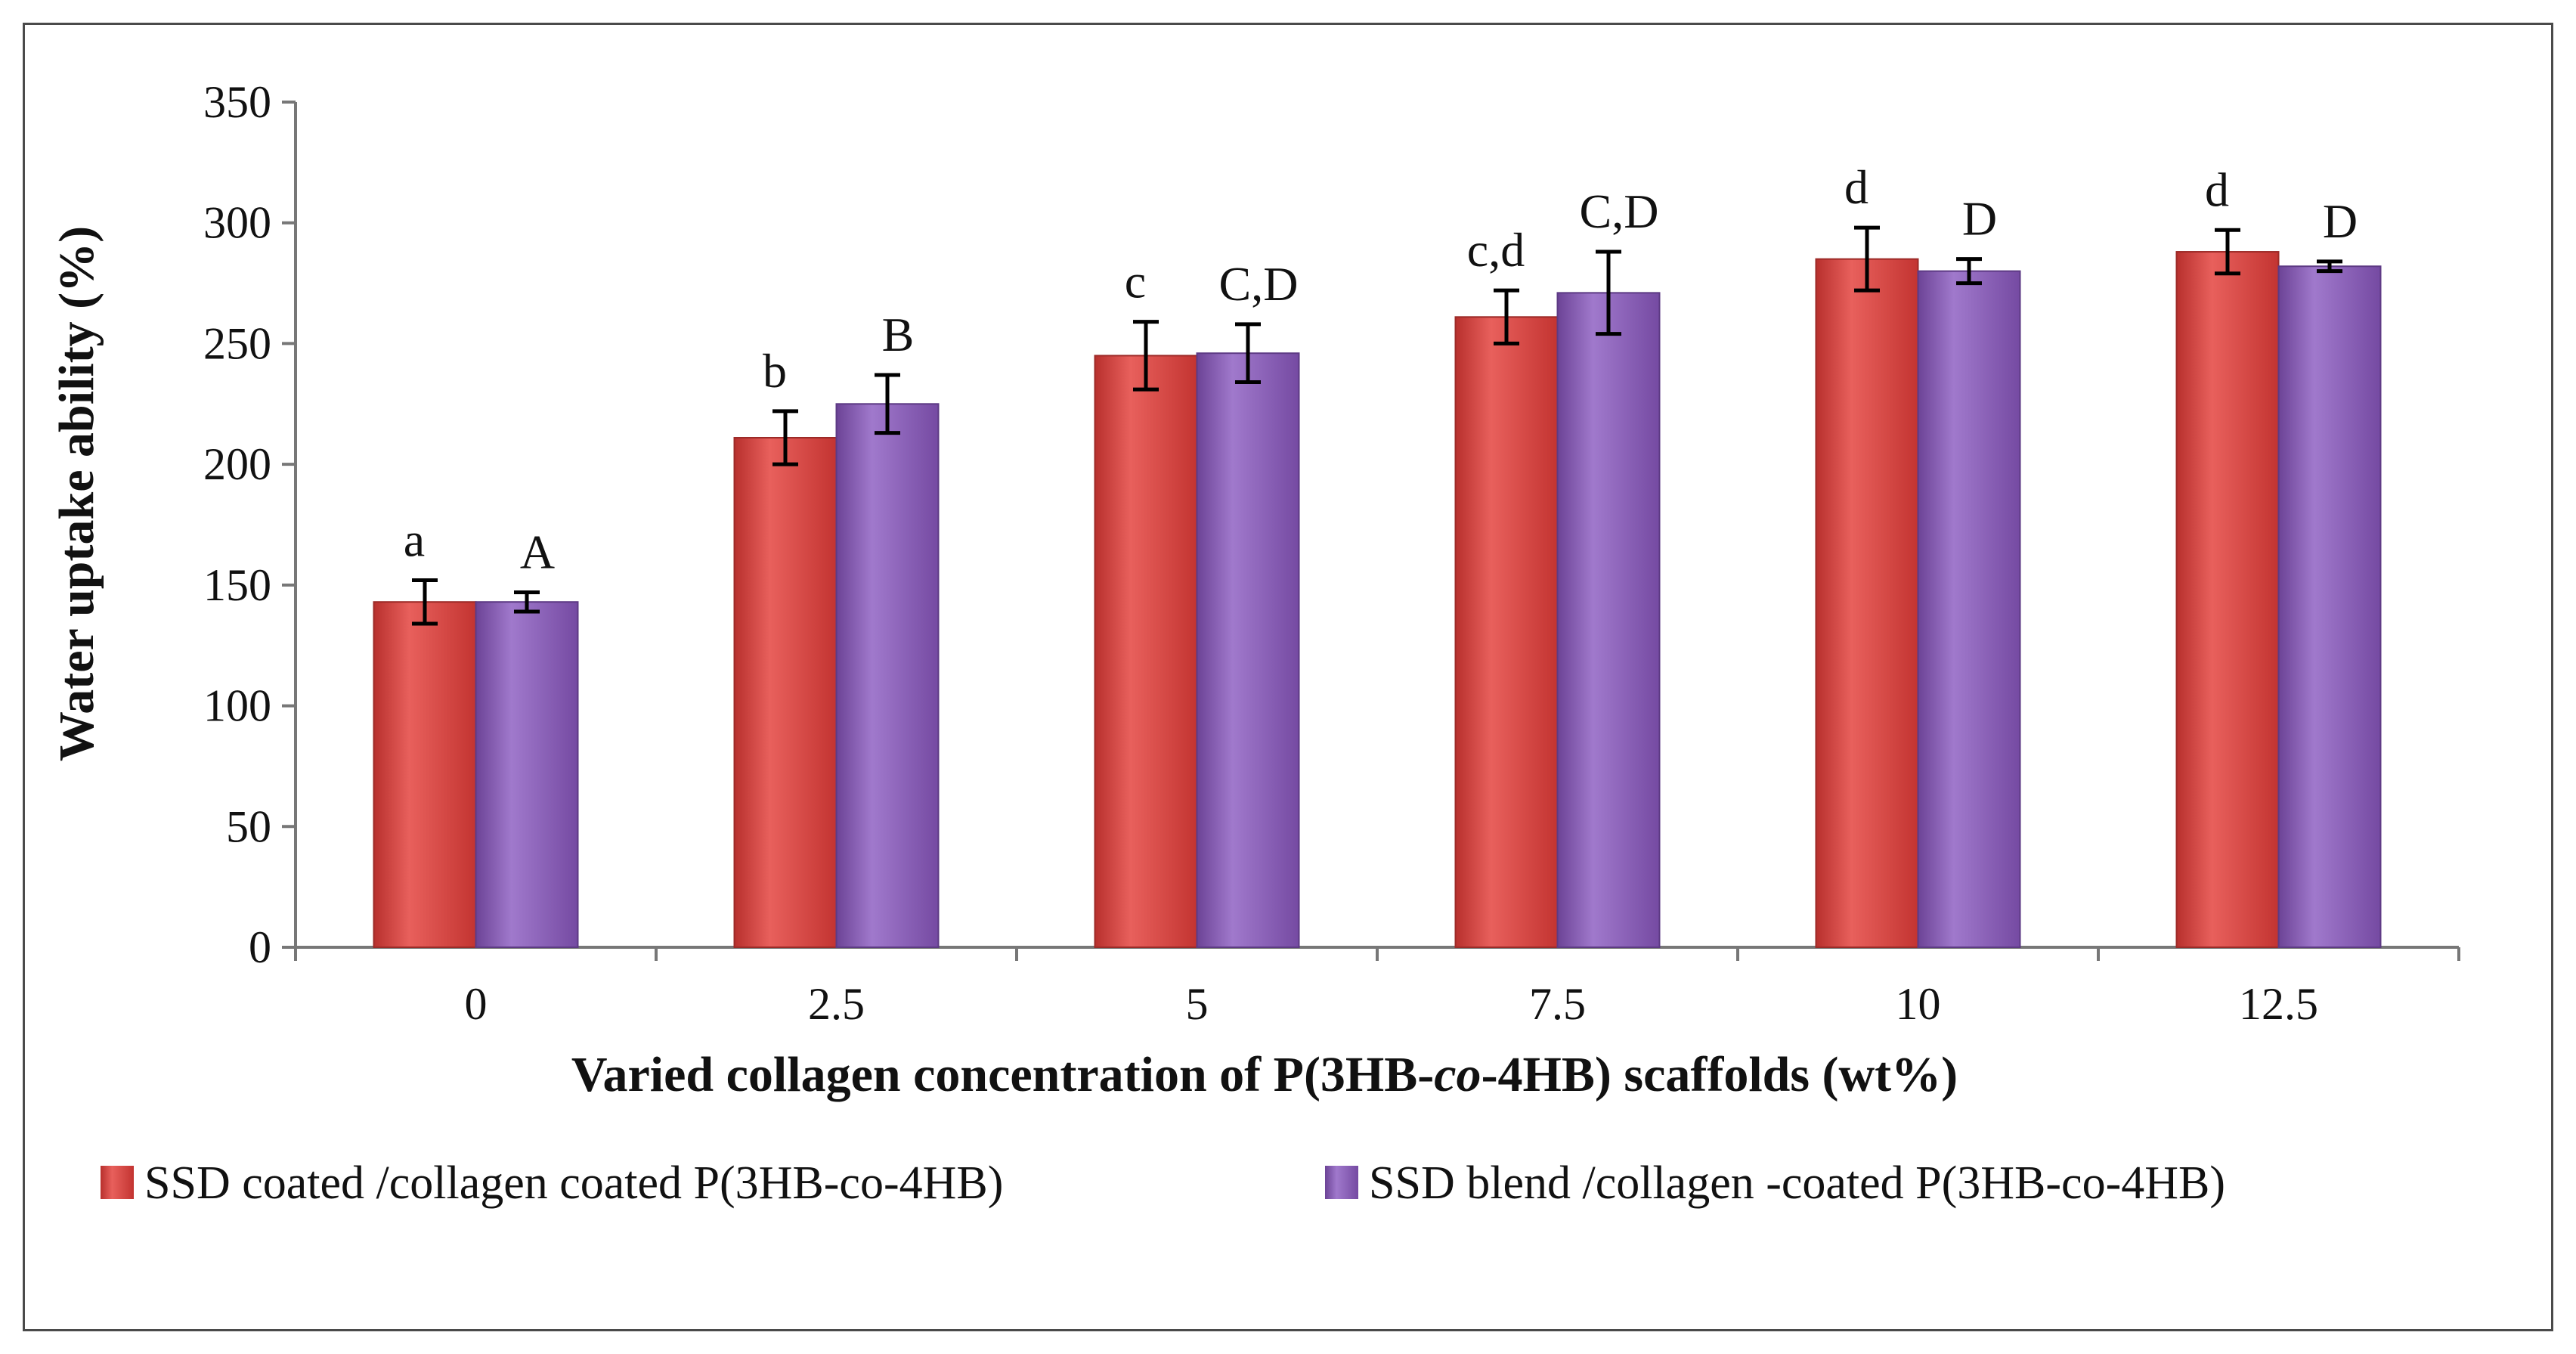  I want to click on x-axis-title-part-3: -4HB) scaffolds (wt%), so click(1720, 1074).